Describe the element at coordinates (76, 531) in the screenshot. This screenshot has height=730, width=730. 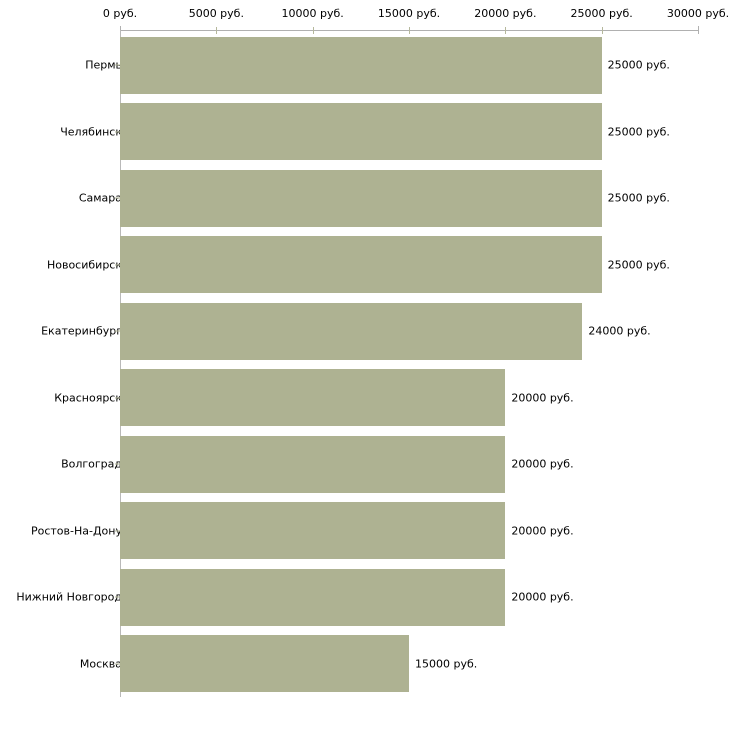
I see `category-label: Ростов-На-Дону` at that location.